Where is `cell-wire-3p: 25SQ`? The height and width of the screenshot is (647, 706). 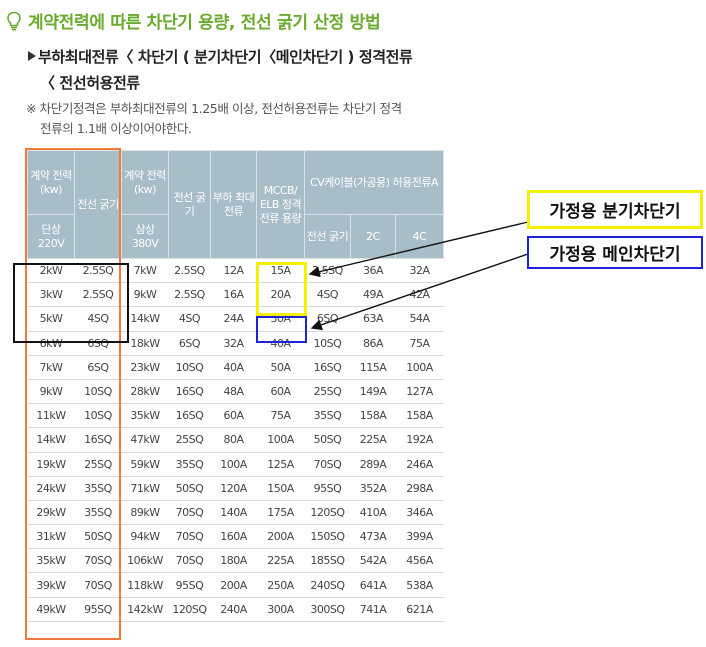 cell-wire-3p: 25SQ is located at coordinates (189, 440).